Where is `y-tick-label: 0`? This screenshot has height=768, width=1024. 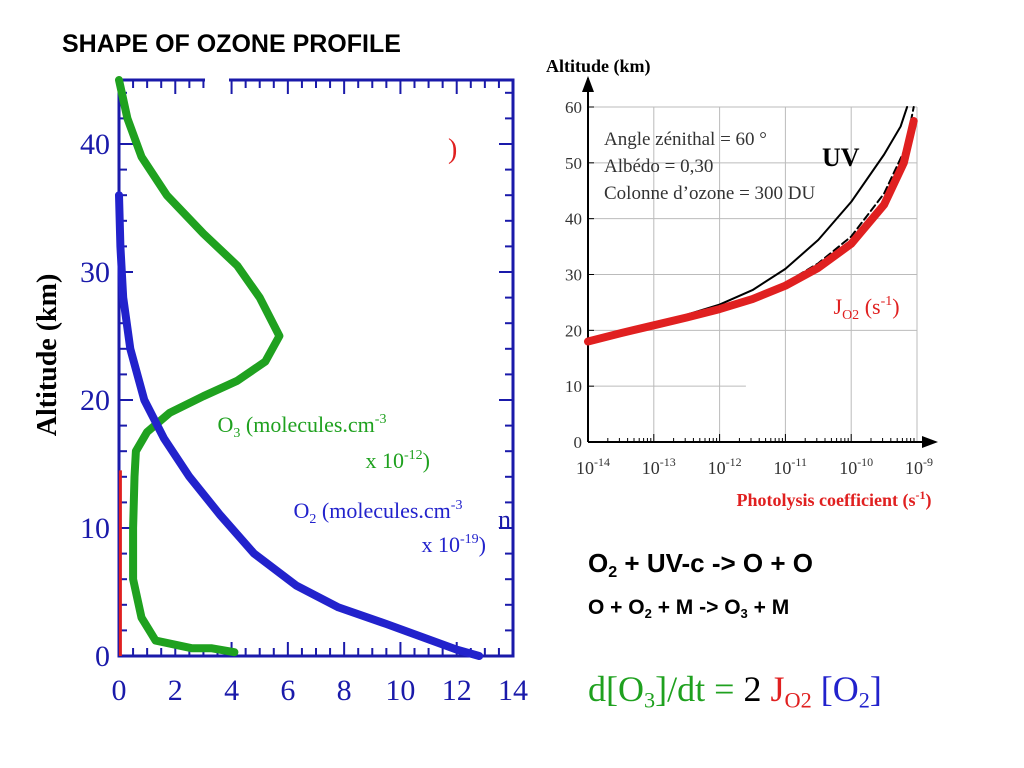 y-tick-label: 0 is located at coordinates (102, 656).